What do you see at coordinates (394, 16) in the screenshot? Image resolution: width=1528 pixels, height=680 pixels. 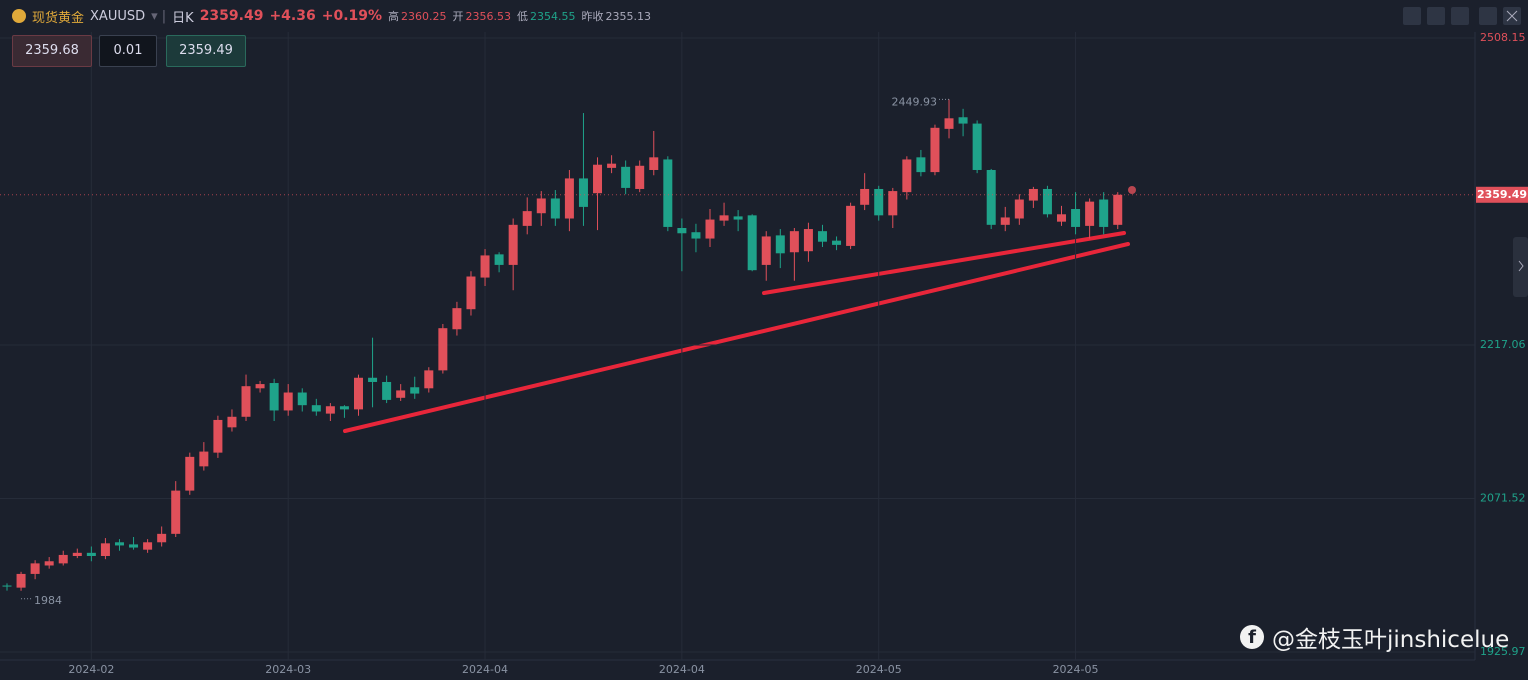 I see `label: 高` at bounding box center [394, 16].